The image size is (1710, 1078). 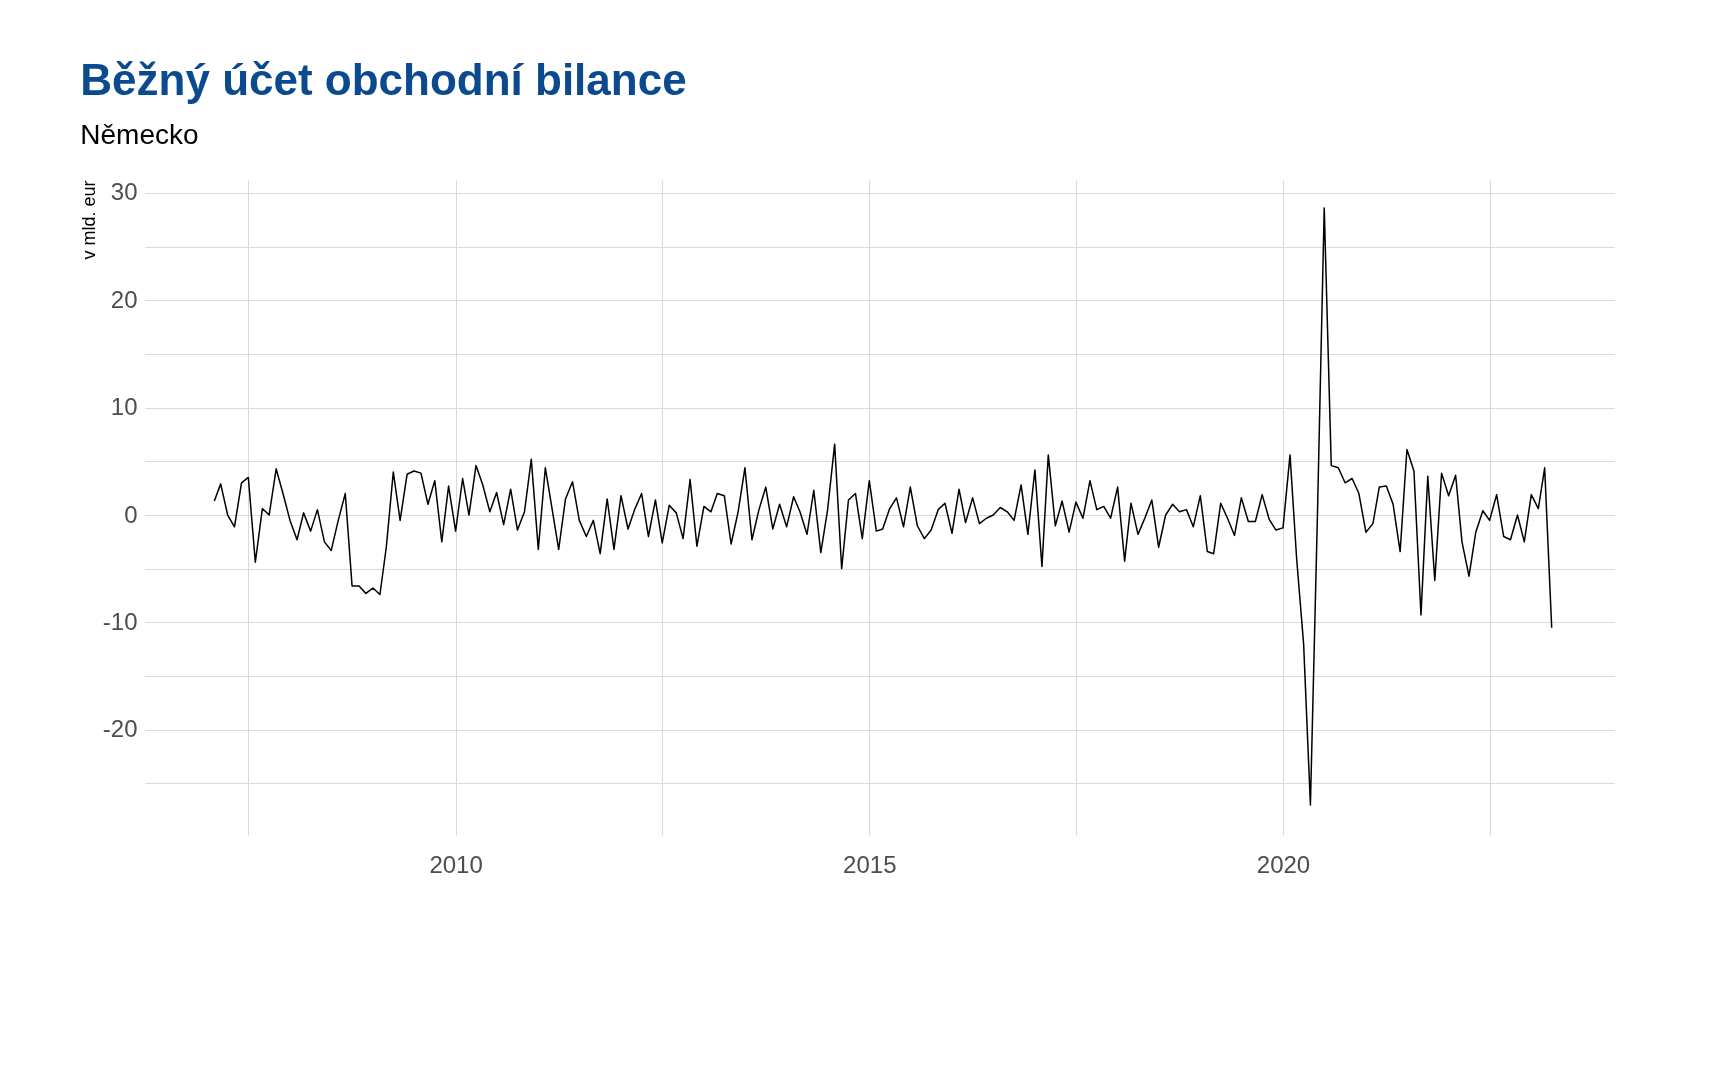 What do you see at coordinates (124, 407) in the screenshot?
I see `y-tick-label: 10` at bounding box center [124, 407].